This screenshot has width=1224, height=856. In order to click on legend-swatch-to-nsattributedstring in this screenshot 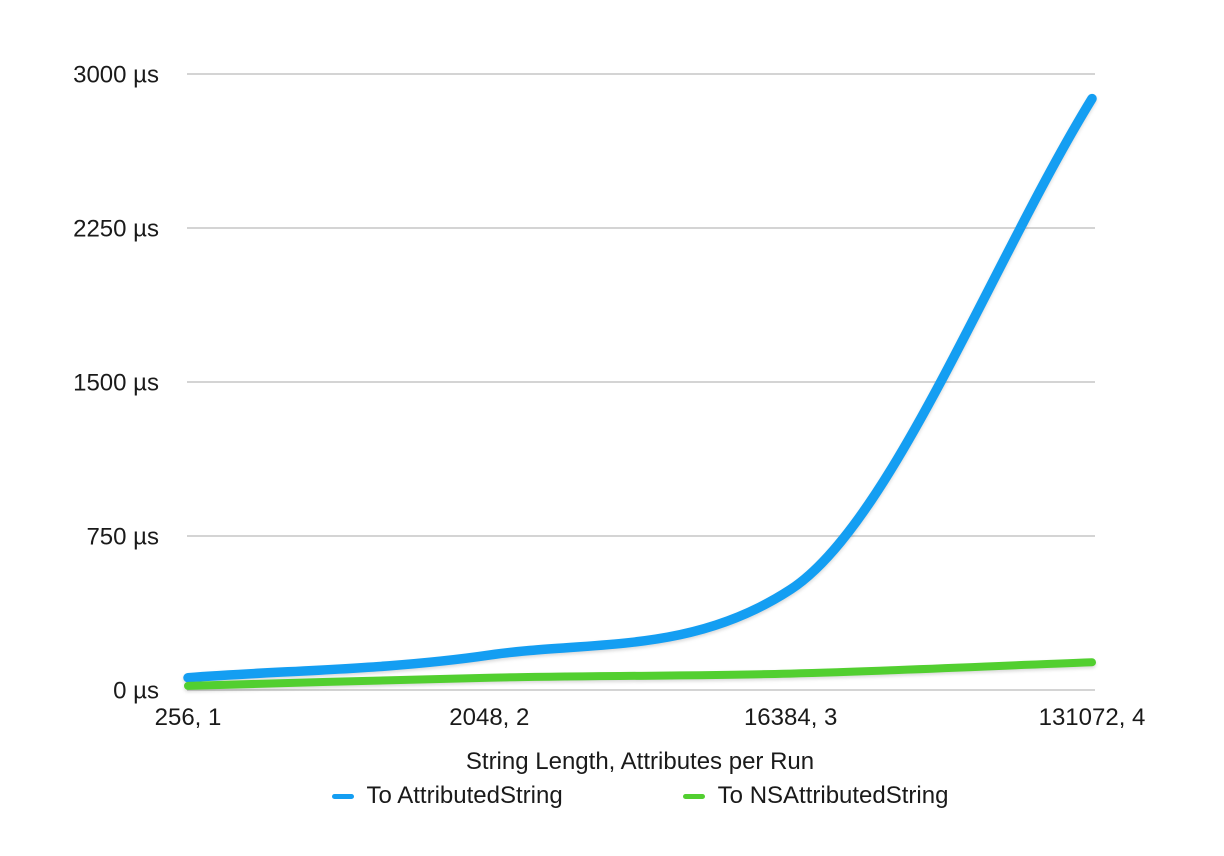, I will do `click(693, 796)`.